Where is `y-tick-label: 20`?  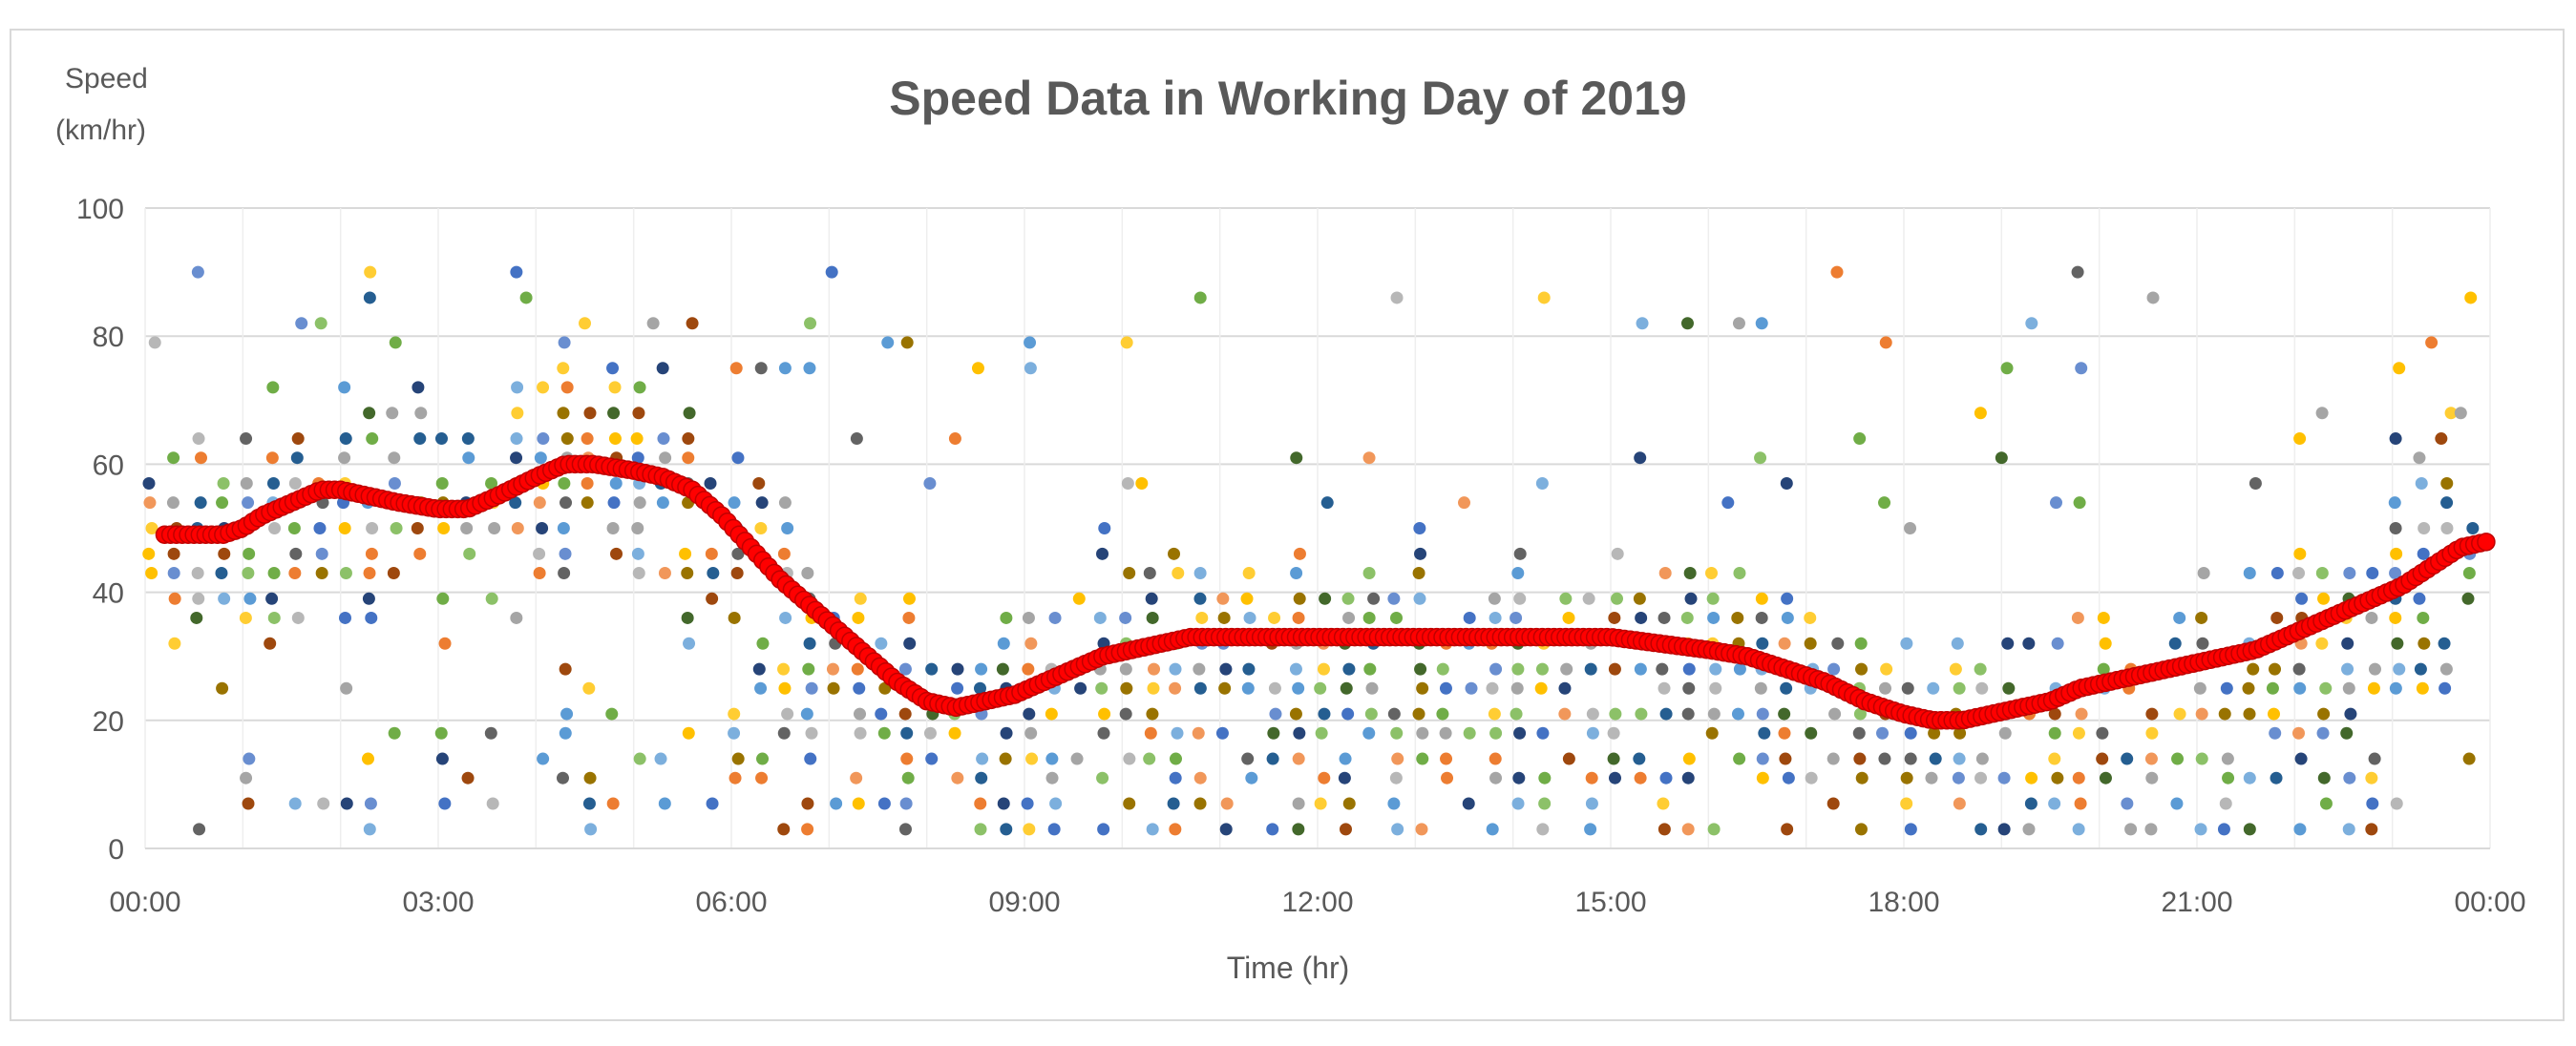 y-tick-label: 20 is located at coordinates (108, 722).